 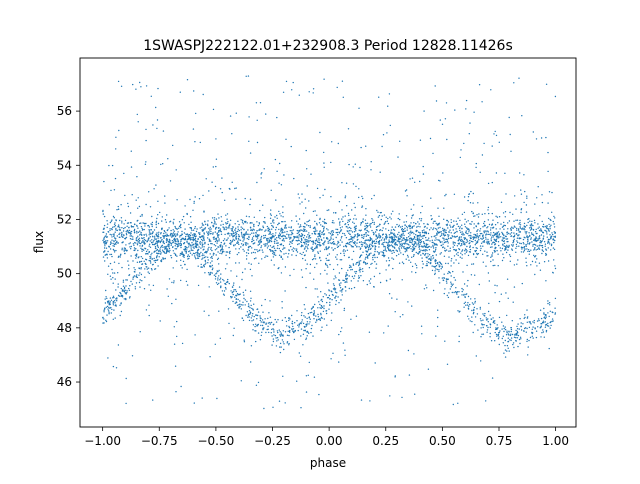 I want to click on y-tick-label: 56, so click(x=64, y=111).